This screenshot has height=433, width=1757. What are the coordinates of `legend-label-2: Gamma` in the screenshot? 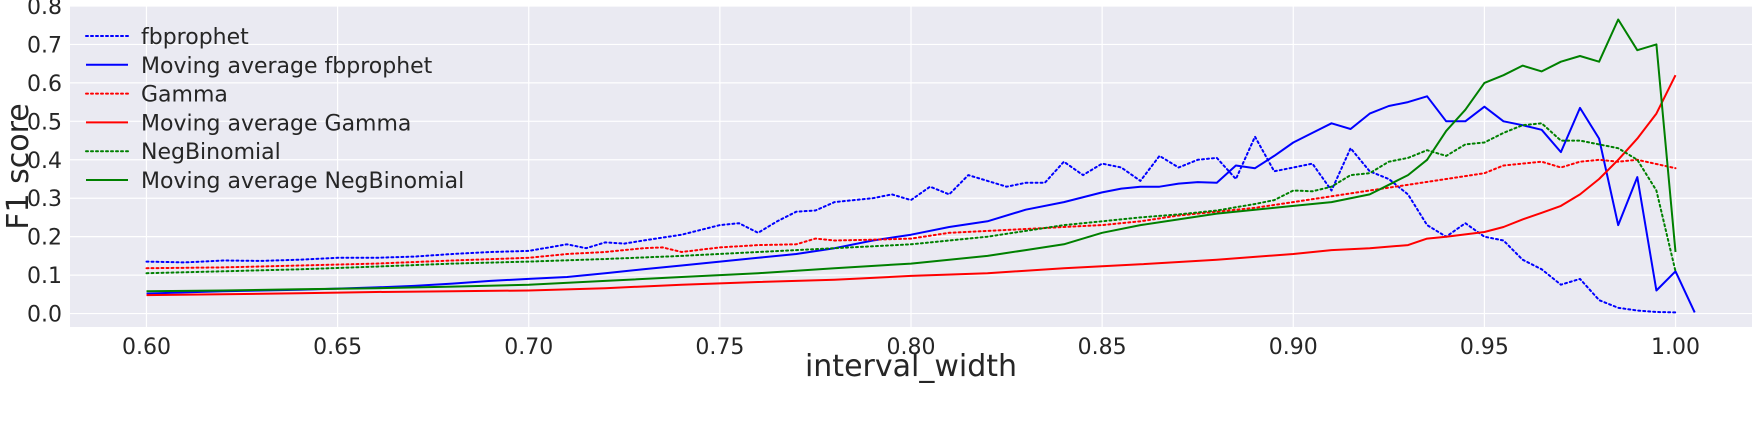 It's located at (184, 95).